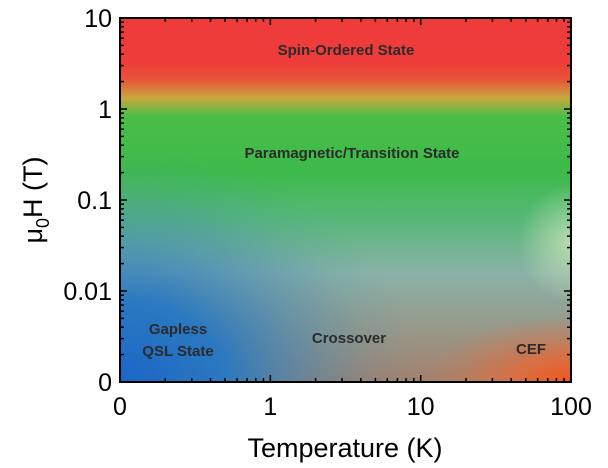 The width and height of the screenshot is (608, 468). What do you see at coordinates (344, 448) in the screenshot?
I see `x-axis-title: Temperature (K)` at bounding box center [344, 448].